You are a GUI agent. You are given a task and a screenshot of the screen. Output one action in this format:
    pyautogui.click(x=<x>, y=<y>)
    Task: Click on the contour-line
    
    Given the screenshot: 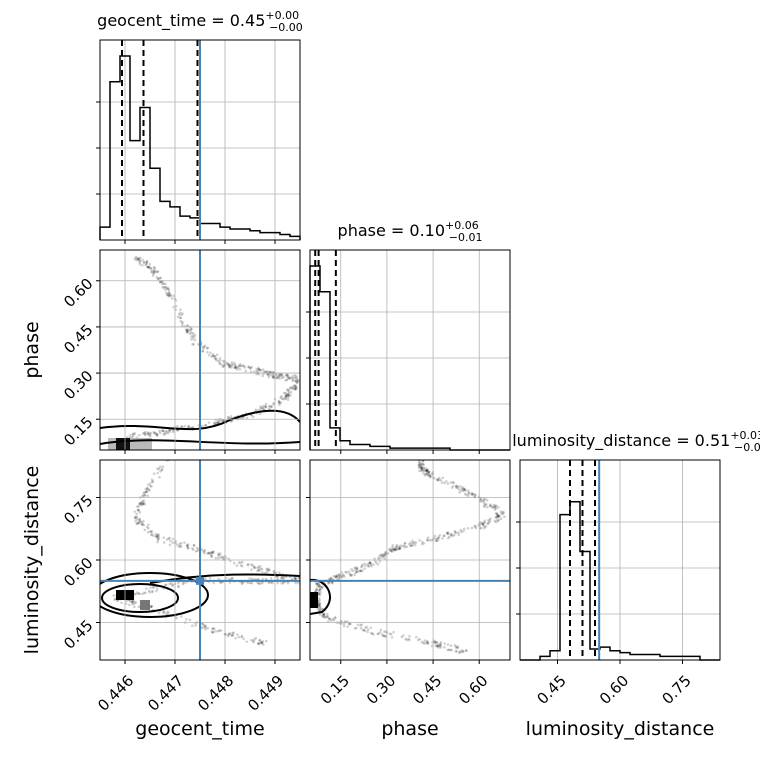 What is the action you would take?
    pyautogui.click(x=154, y=595)
    